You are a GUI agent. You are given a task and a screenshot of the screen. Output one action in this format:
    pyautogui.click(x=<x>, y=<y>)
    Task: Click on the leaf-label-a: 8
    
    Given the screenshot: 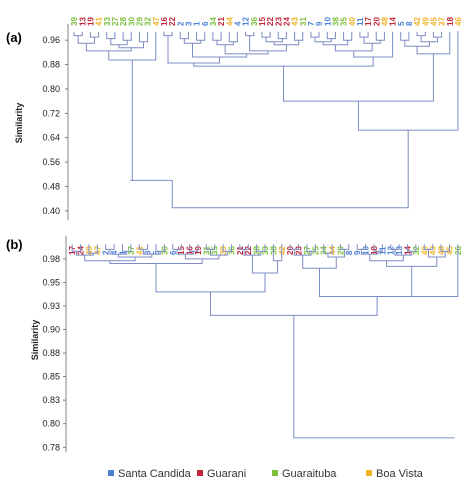 What is the action you would take?
    pyautogui.click(x=409, y=23)
    